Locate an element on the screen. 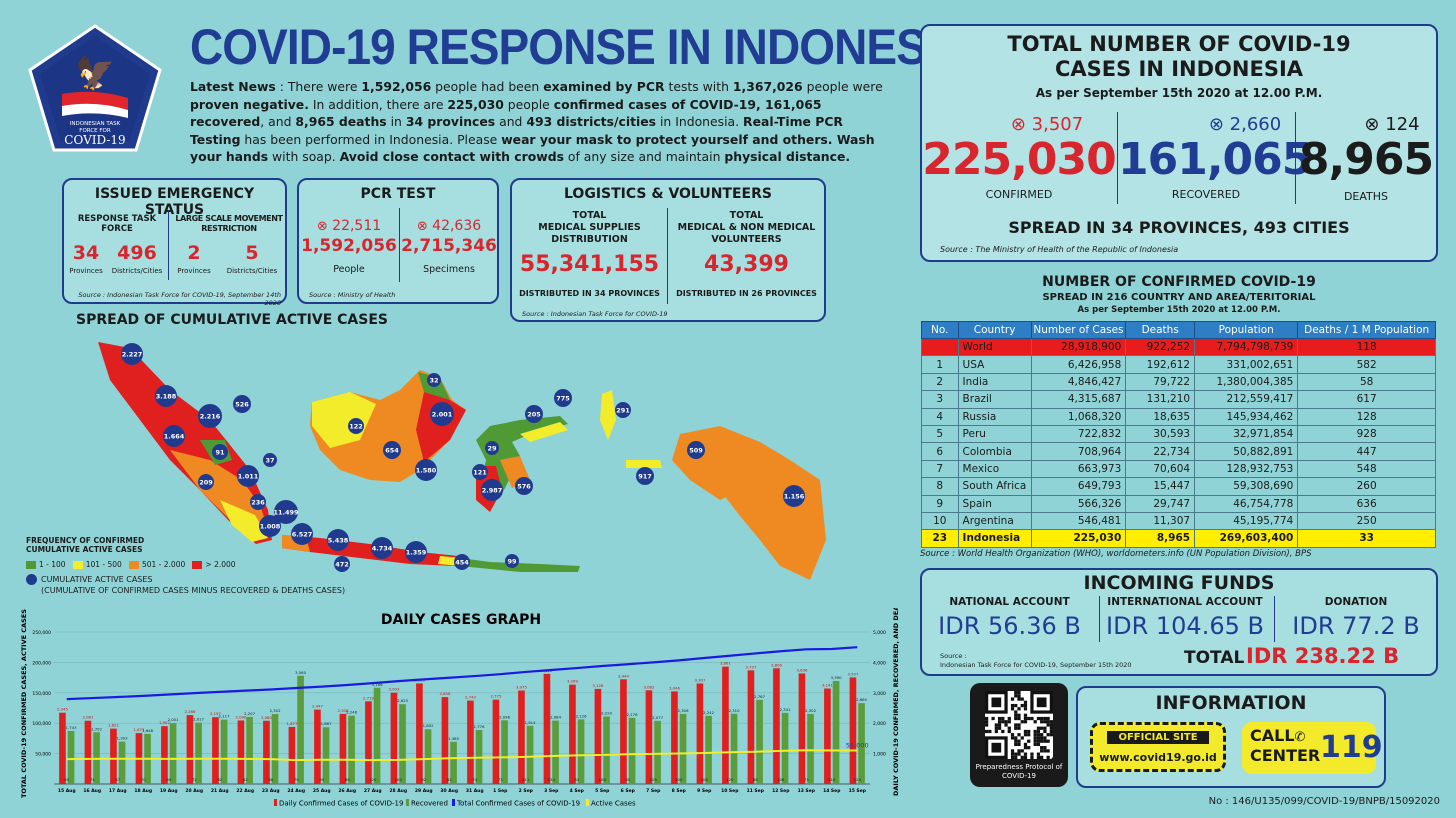 The width and height of the screenshot is (1456, 818). world-title: NUMBER OF CONFIRMED COVID-19 is located at coordinates (1179, 282).